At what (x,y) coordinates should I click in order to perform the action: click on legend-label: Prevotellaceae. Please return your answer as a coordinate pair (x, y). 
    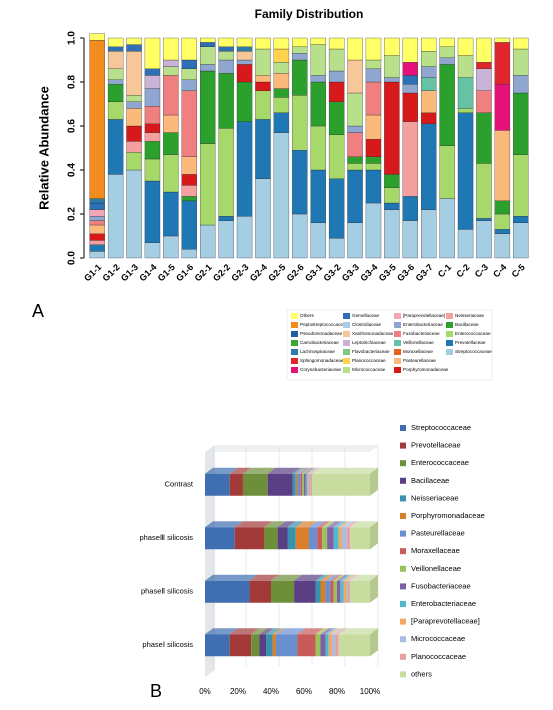
    Looking at the image, I should click on (470, 342).